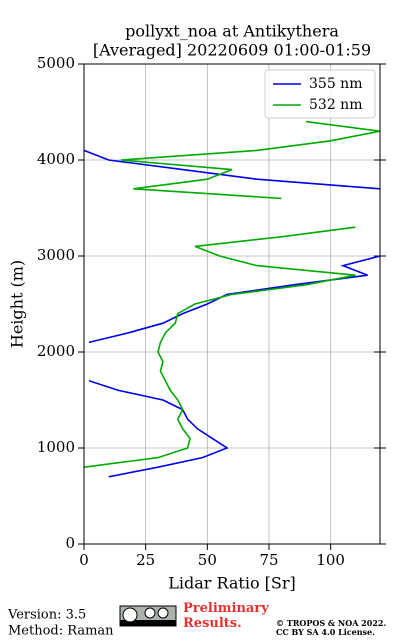  What do you see at coordinates (268, 560) in the screenshot?
I see `x-tick-label: 75` at bounding box center [268, 560].